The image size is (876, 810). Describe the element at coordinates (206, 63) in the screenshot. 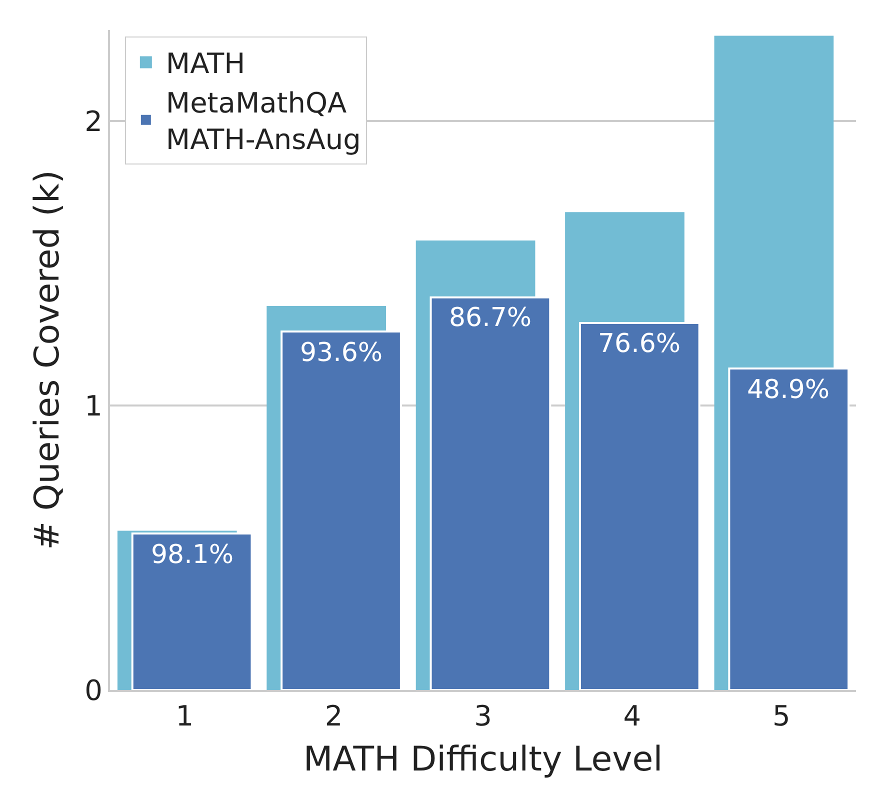

I see `legend-label: MATH` at that location.